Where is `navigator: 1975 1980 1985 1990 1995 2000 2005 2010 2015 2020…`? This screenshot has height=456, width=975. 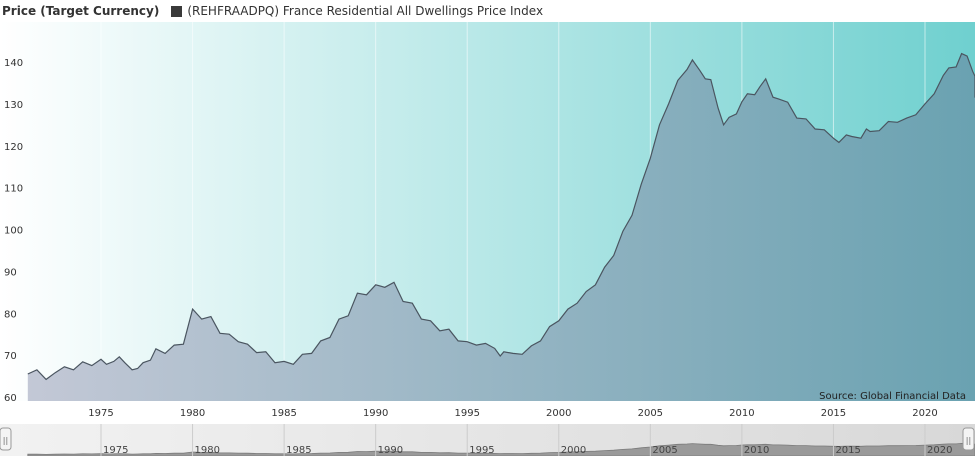
navigator: 1975 1980 1985 1990 1995 2000 2005 2010 2015 2020… is located at coordinates (487, 440).